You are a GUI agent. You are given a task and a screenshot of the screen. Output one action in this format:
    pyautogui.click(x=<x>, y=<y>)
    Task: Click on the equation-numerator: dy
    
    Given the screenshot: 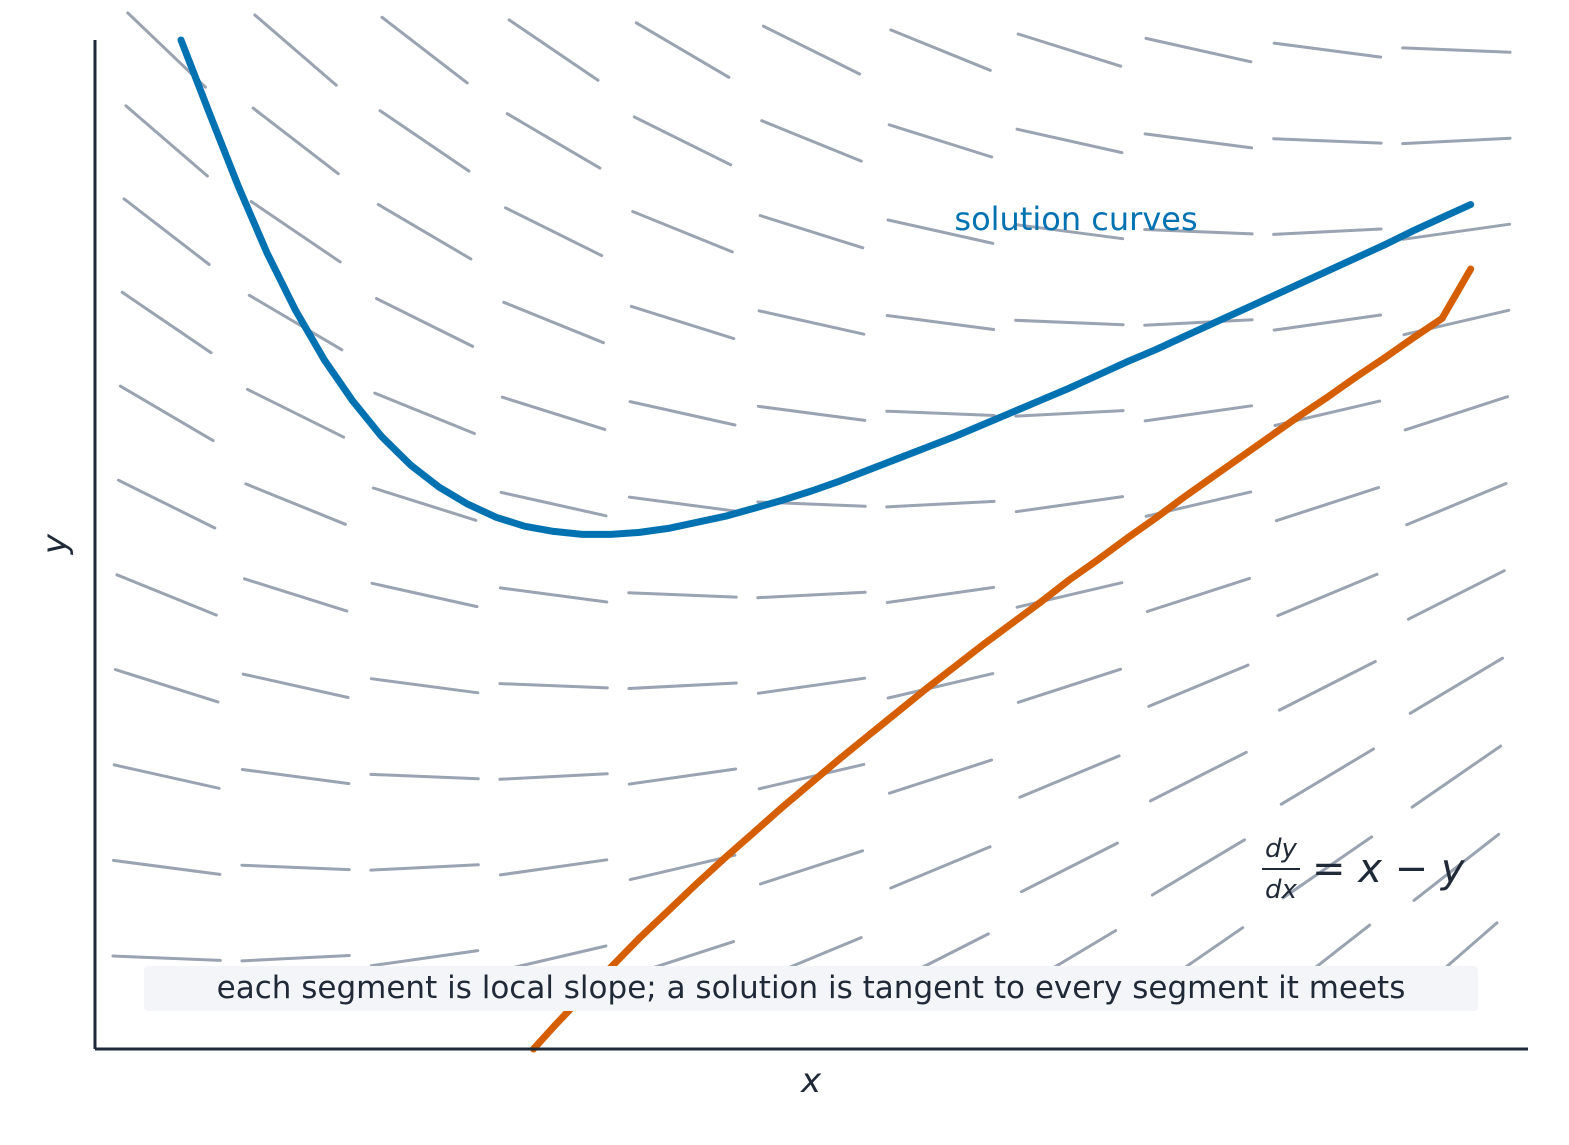 What is the action you would take?
    pyautogui.click(x=1281, y=849)
    